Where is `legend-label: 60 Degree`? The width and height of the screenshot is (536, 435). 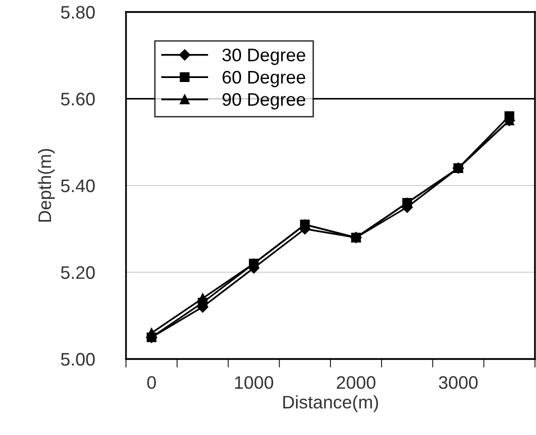
legend-label: 60 Degree is located at coordinates (264, 79).